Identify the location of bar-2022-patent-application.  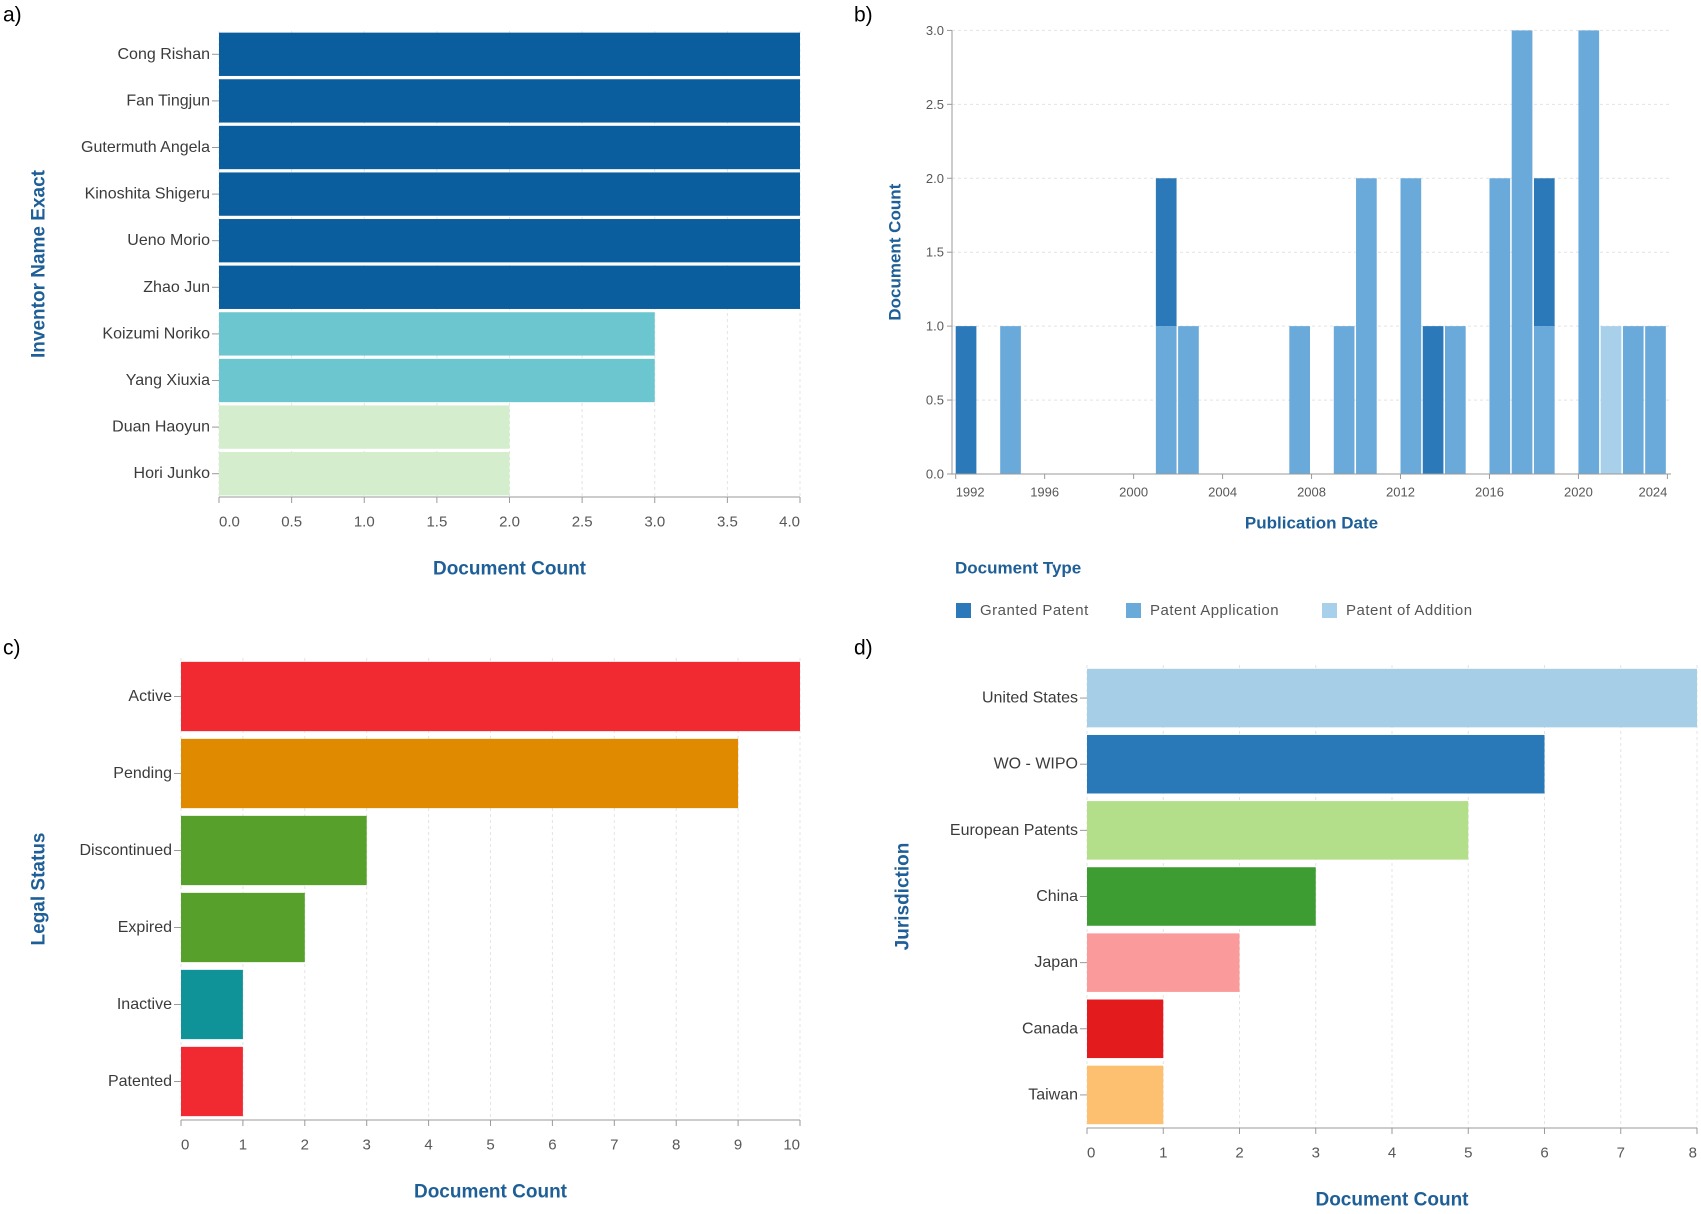
(1633, 400).